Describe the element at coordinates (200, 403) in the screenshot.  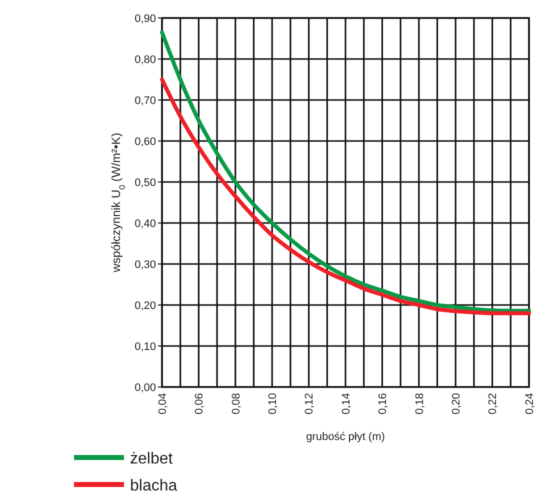
I see `x-tick-label: 0,06` at that location.